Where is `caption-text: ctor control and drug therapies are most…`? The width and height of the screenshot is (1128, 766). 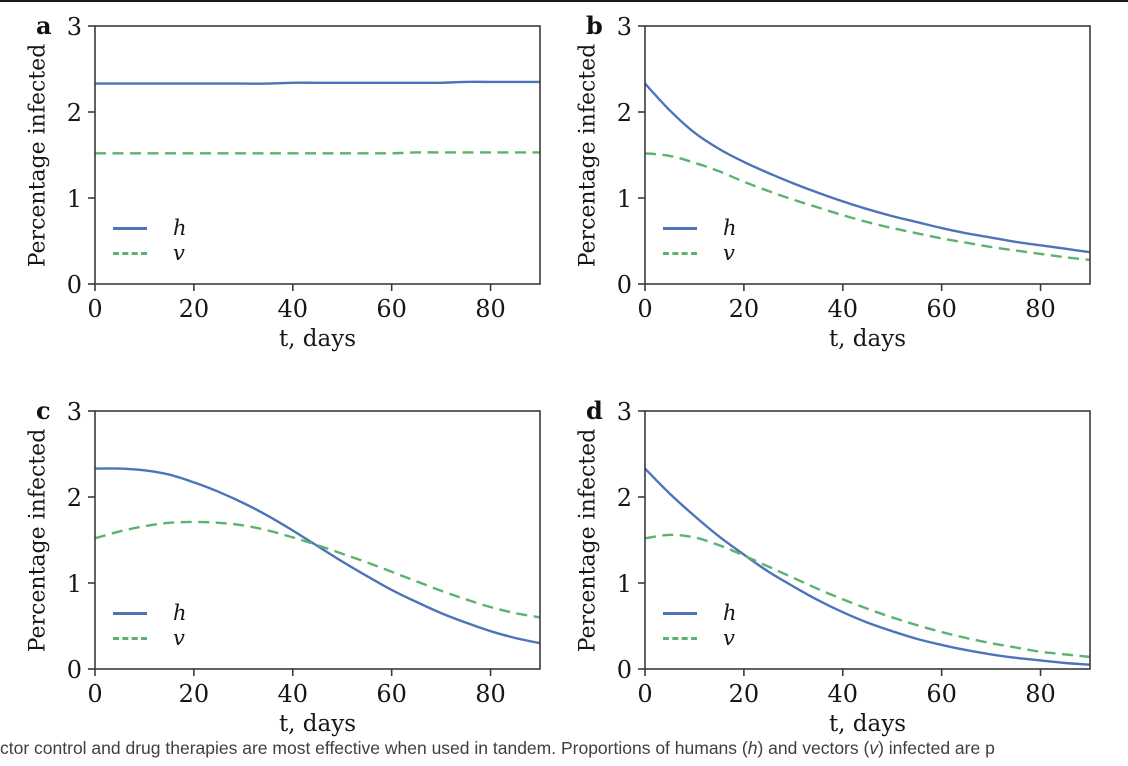
caption-text: ctor control and drug therapies are most… is located at coordinates (374, 748).